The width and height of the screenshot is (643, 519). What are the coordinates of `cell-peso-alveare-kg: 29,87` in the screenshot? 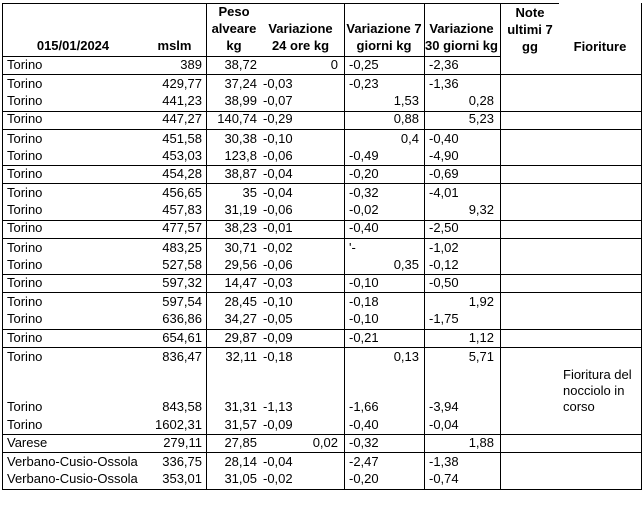 It's located at (240, 337).